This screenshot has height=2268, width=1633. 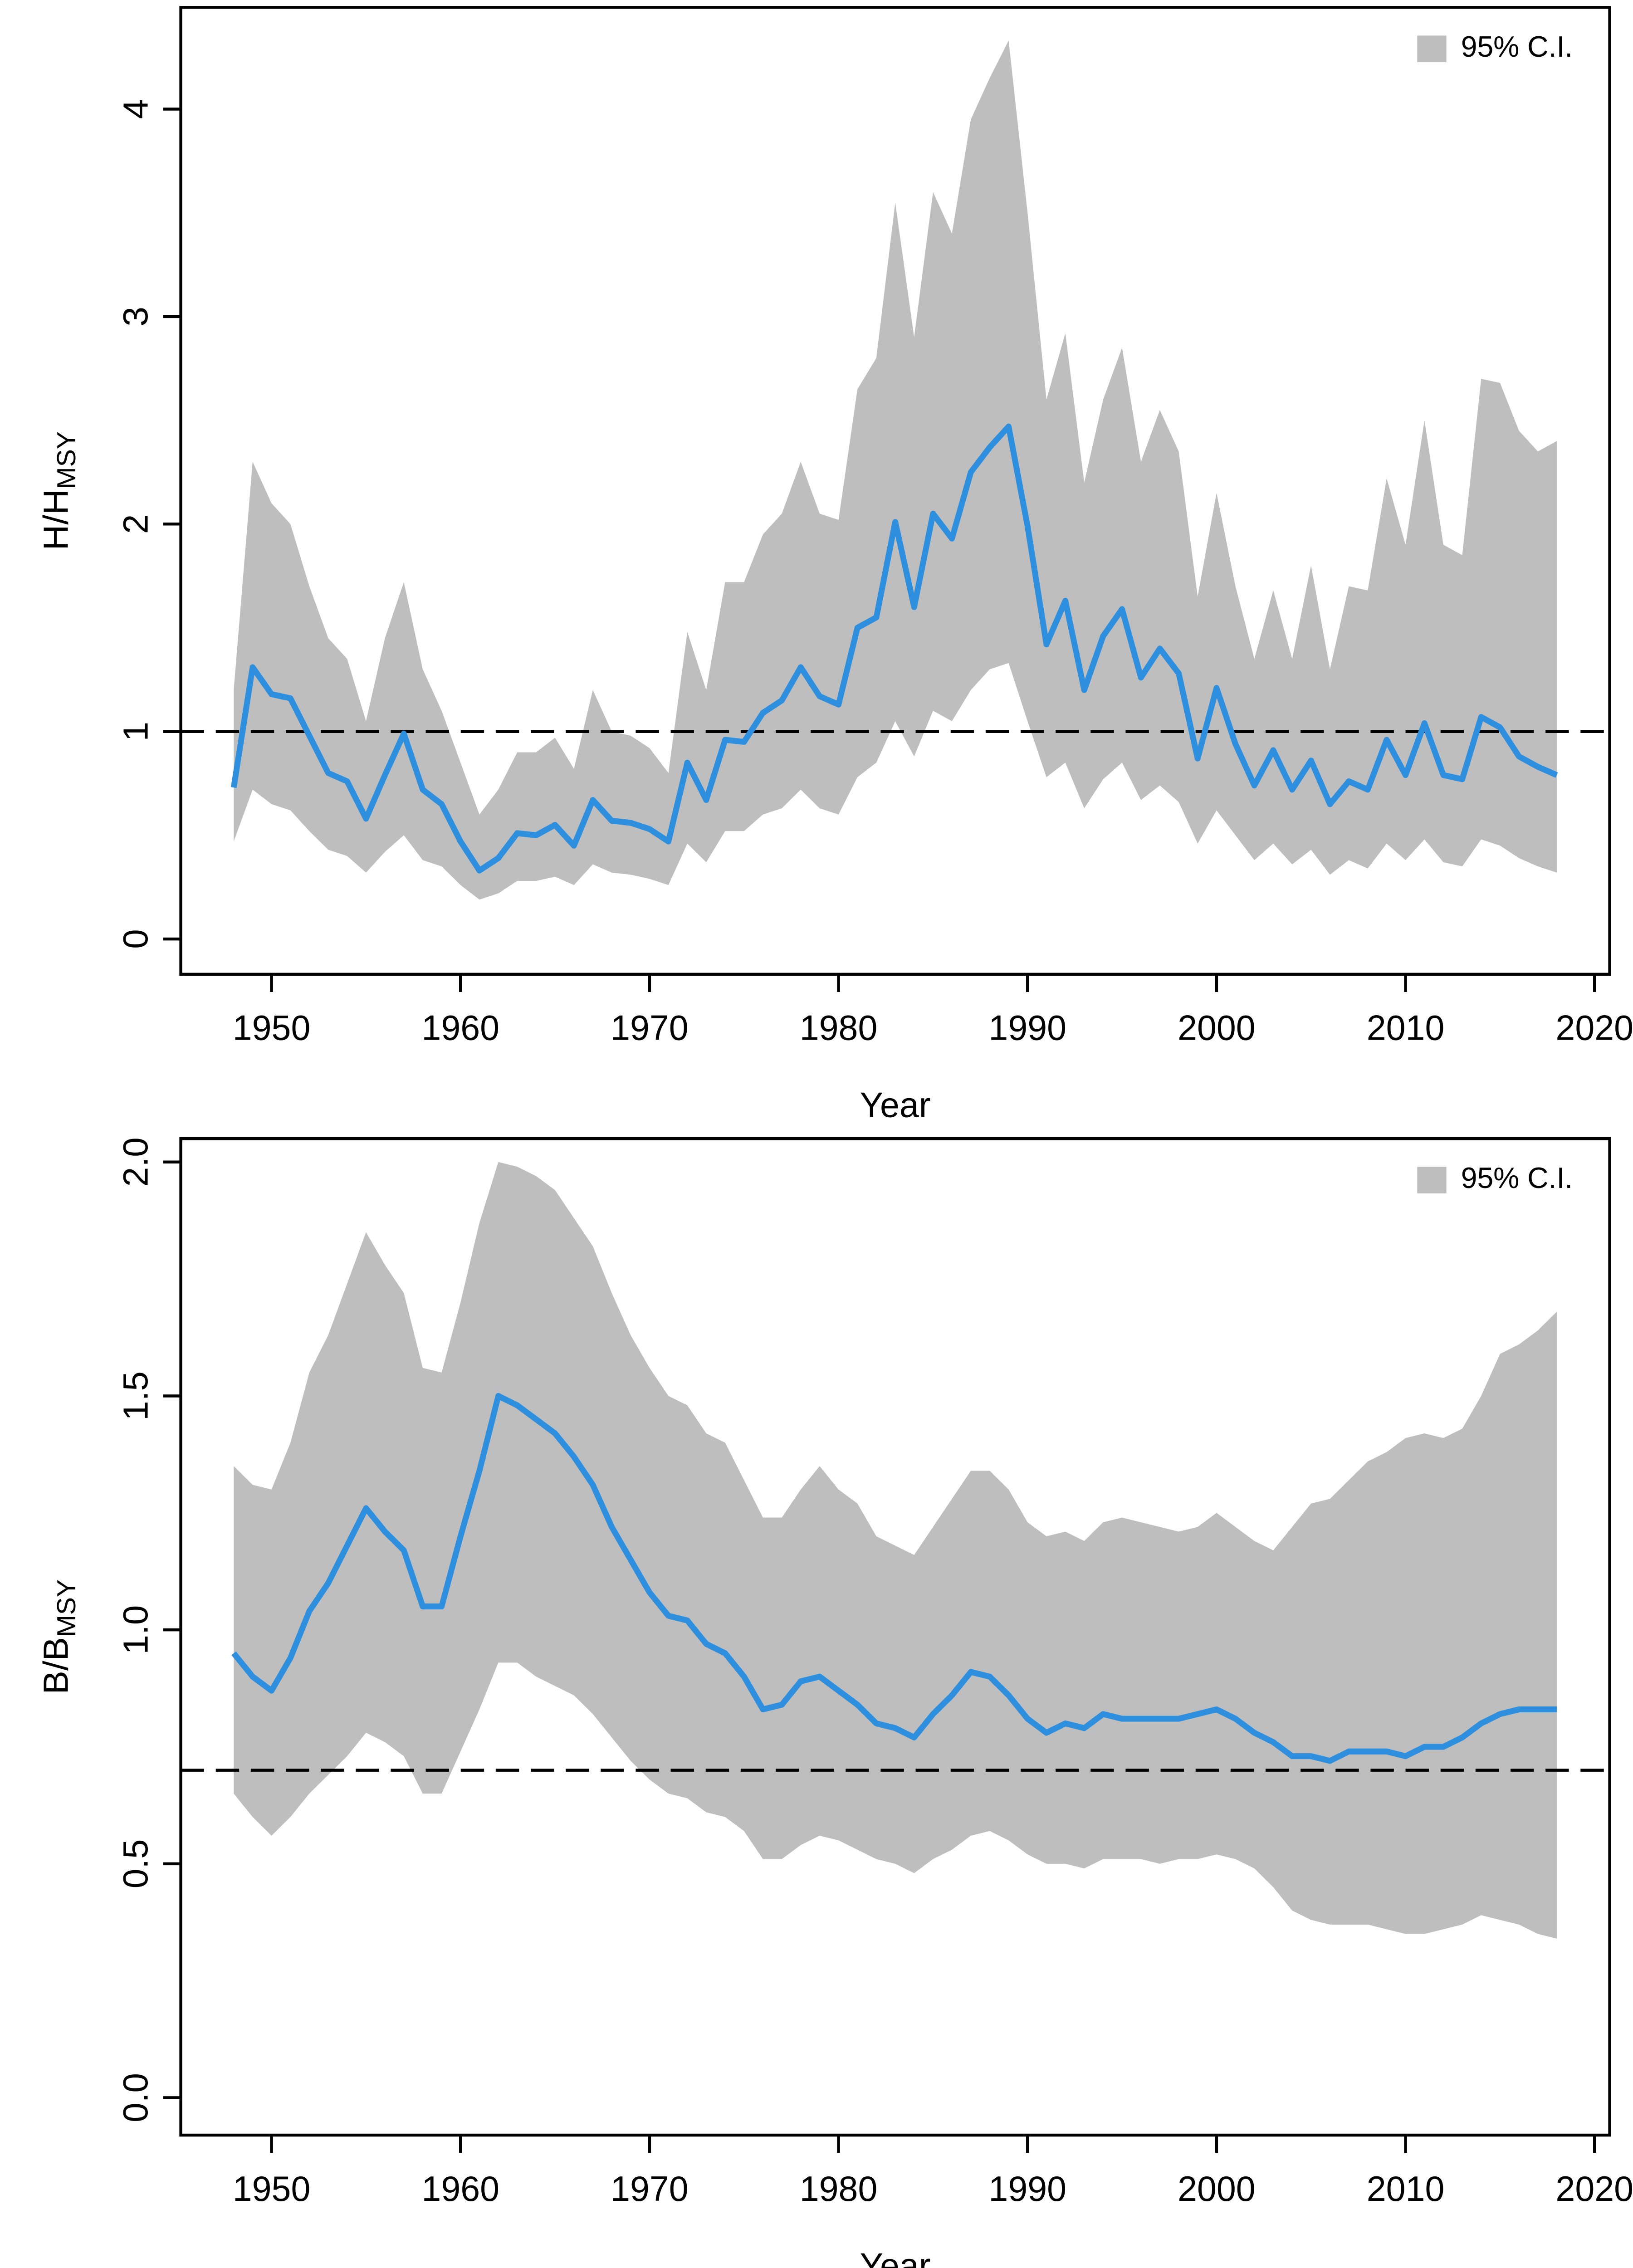 What do you see at coordinates (55, 519) in the screenshot?
I see `y-axis-label-main: H/H` at bounding box center [55, 519].